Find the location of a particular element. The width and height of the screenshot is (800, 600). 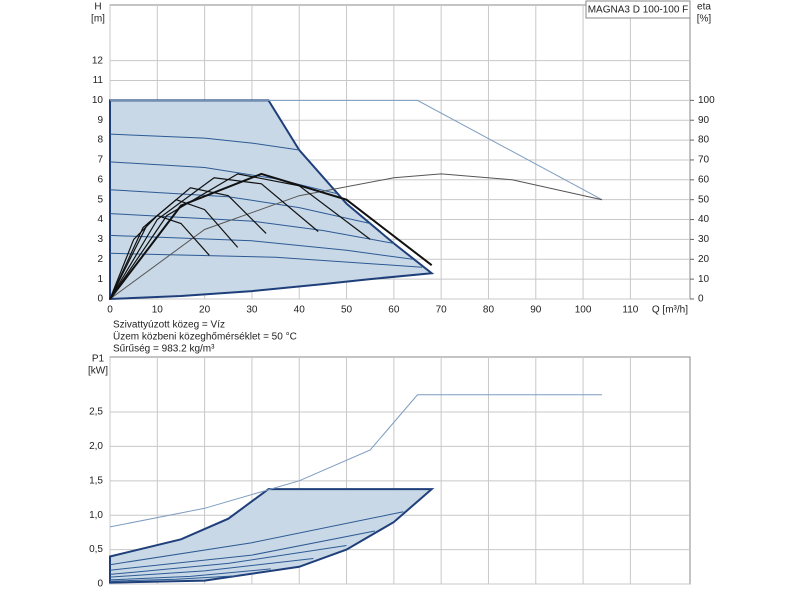

y2-tick-label: 10 is located at coordinates (704, 279).